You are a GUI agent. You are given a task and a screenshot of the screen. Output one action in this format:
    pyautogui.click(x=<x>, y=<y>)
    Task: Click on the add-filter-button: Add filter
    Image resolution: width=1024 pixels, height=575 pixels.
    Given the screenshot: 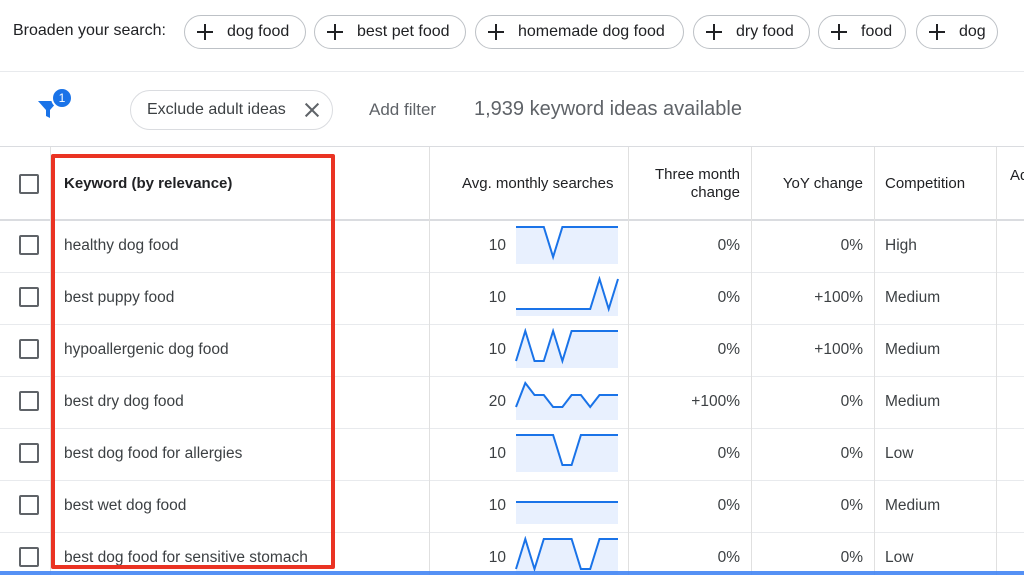 What is the action you would take?
    pyautogui.click(x=403, y=109)
    